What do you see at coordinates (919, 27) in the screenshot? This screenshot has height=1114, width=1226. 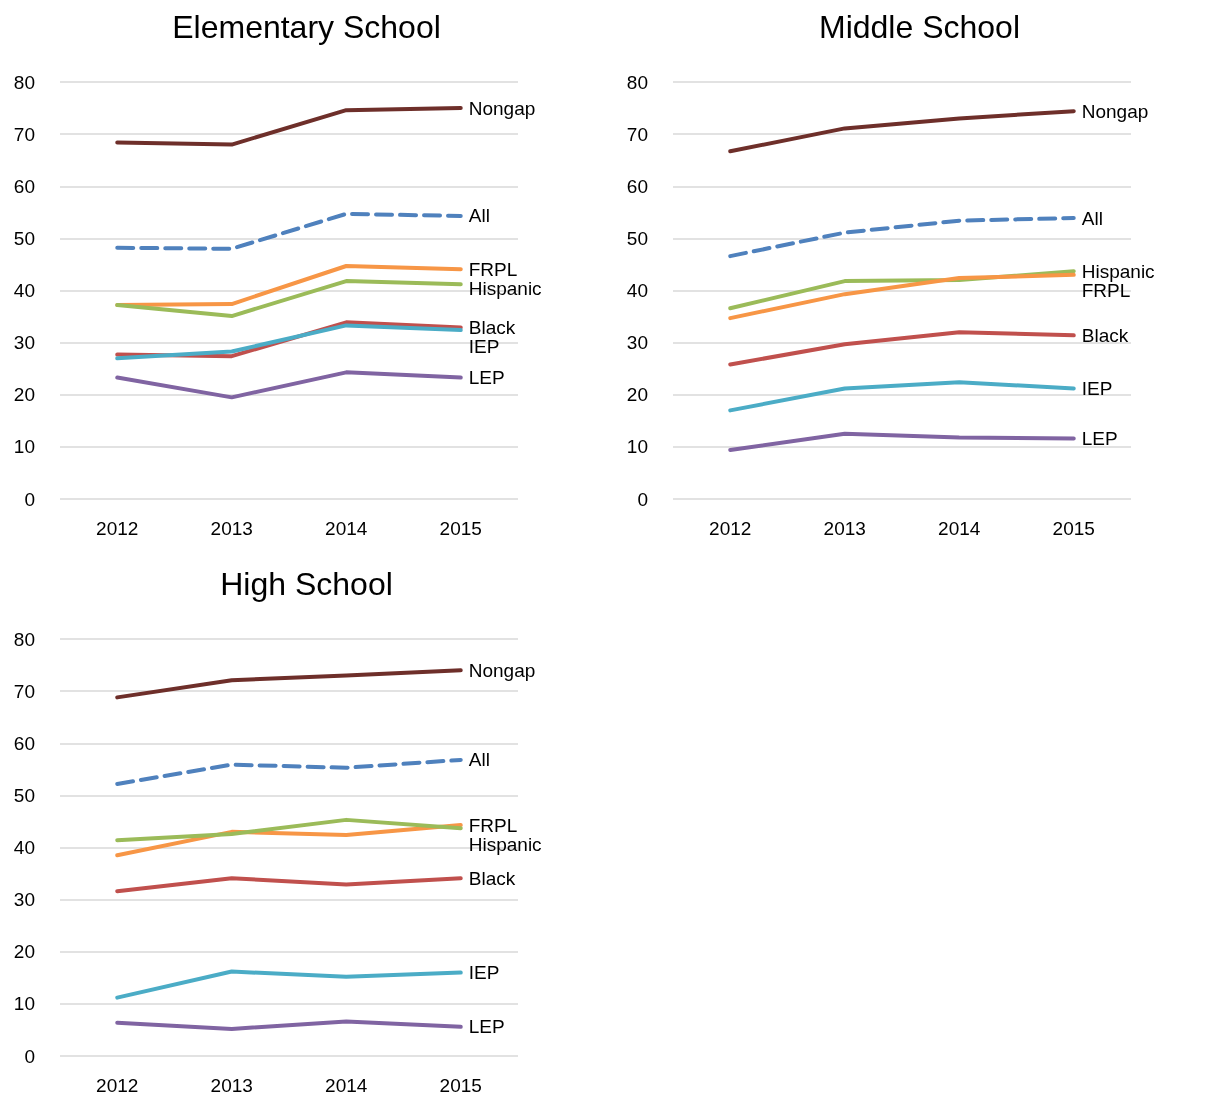 I see `chart-title: Middle School` at bounding box center [919, 27].